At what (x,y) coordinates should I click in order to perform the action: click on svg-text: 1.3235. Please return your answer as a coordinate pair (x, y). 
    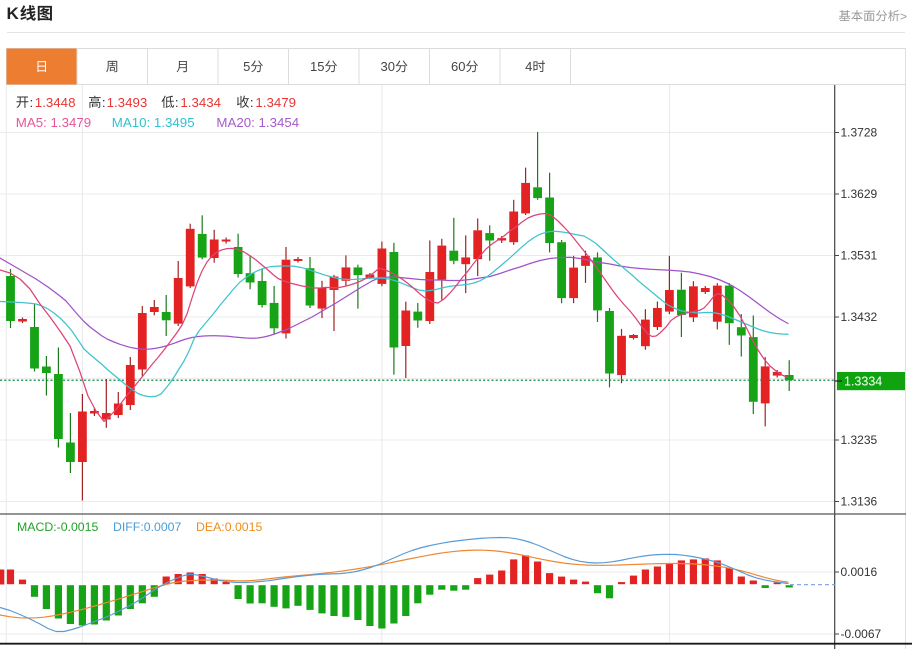
    Looking at the image, I should click on (859, 440).